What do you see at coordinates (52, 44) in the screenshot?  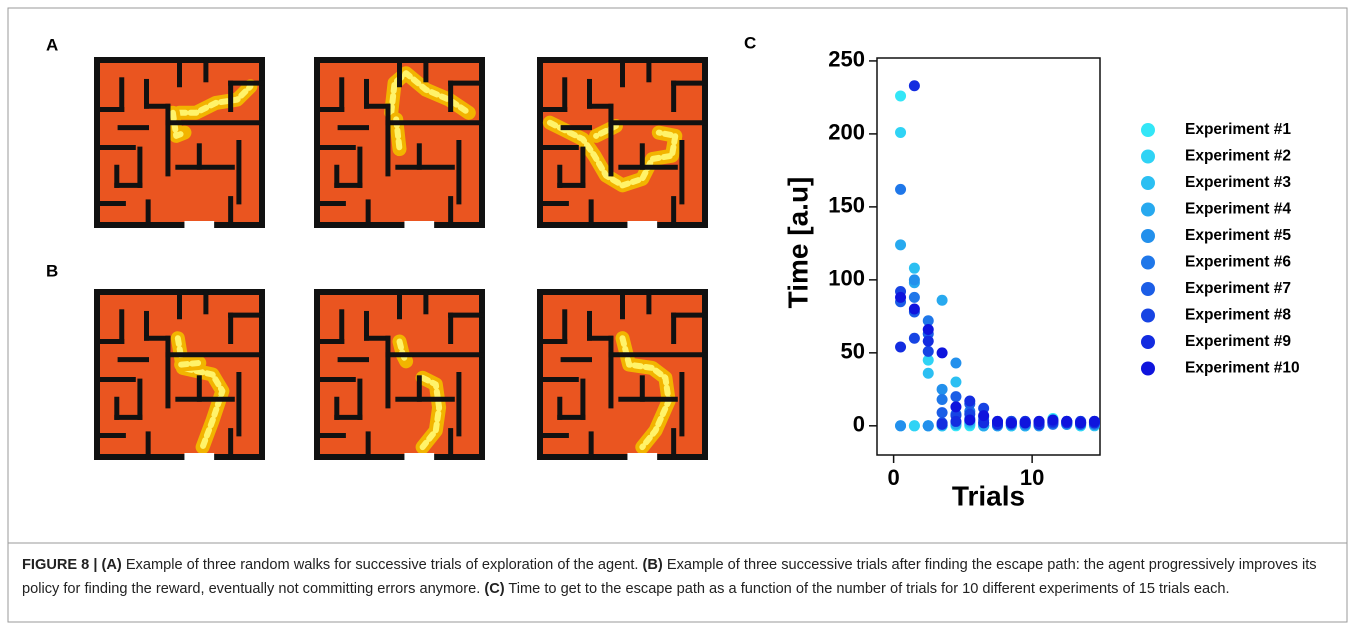 I see `panel-label: A` at bounding box center [52, 44].